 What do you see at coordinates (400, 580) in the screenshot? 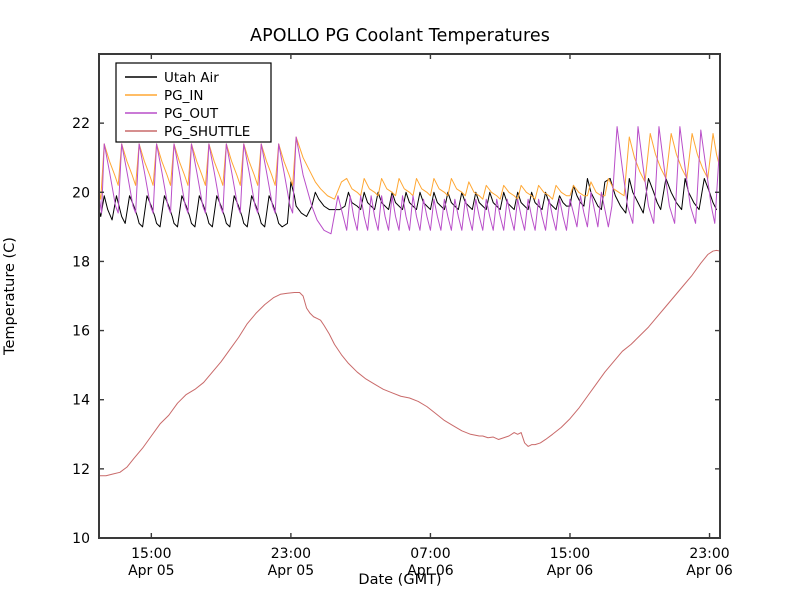
I see `x-axis-label: Date (GMT)` at bounding box center [400, 580].